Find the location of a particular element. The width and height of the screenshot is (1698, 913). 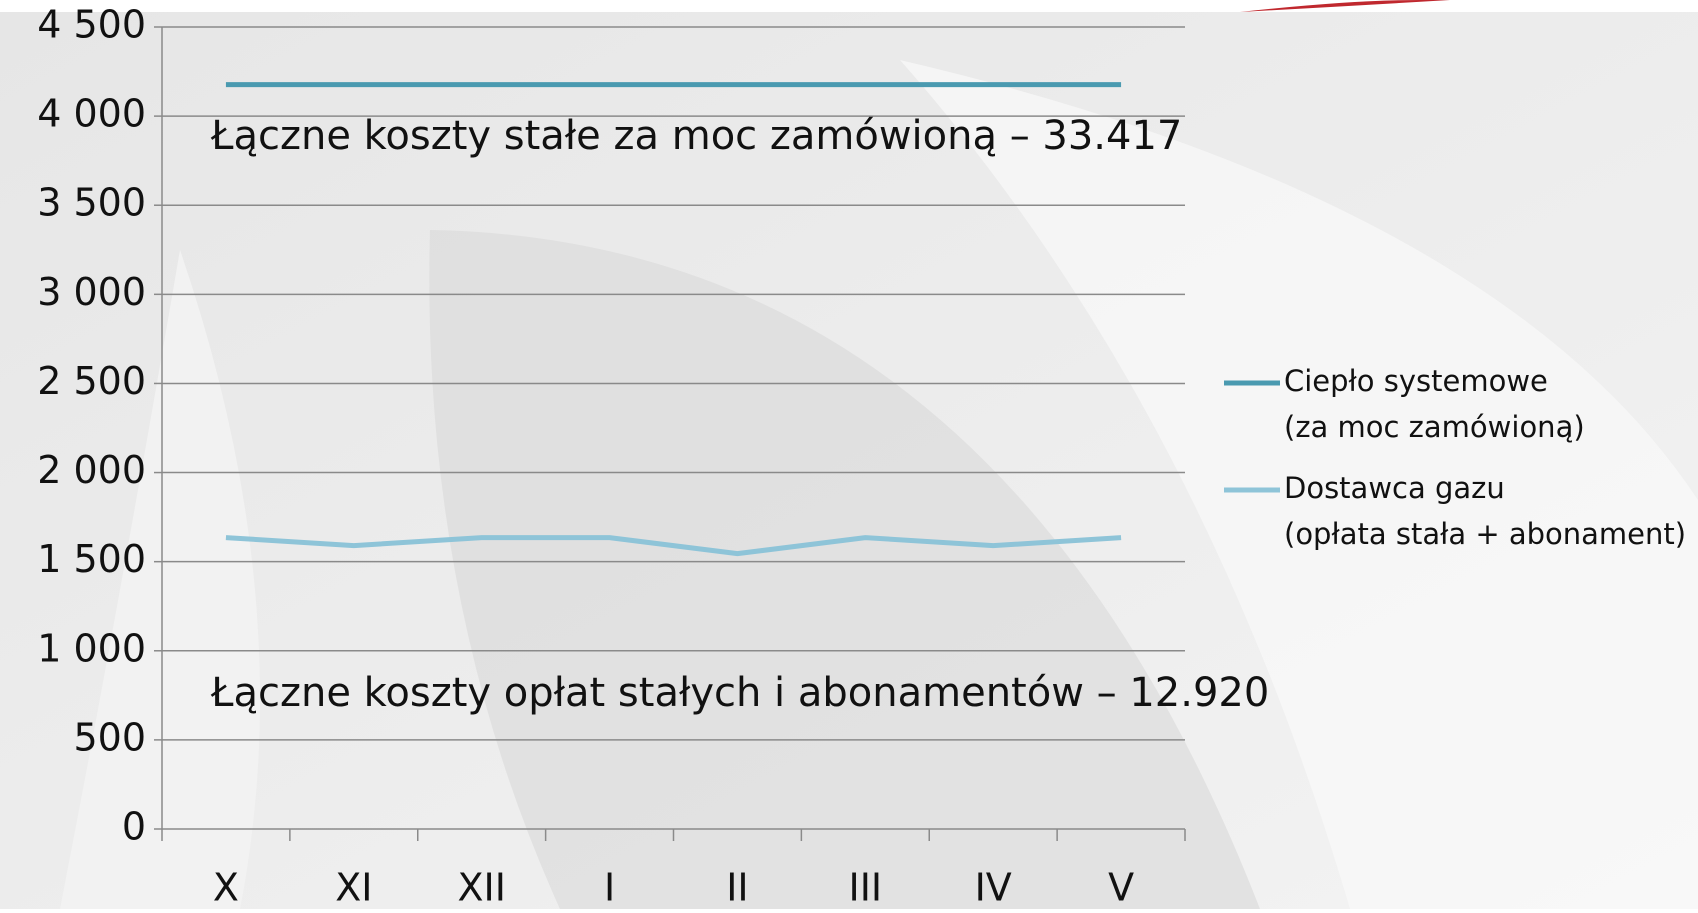

x-tick-label: IV is located at coordinates (993, 888).